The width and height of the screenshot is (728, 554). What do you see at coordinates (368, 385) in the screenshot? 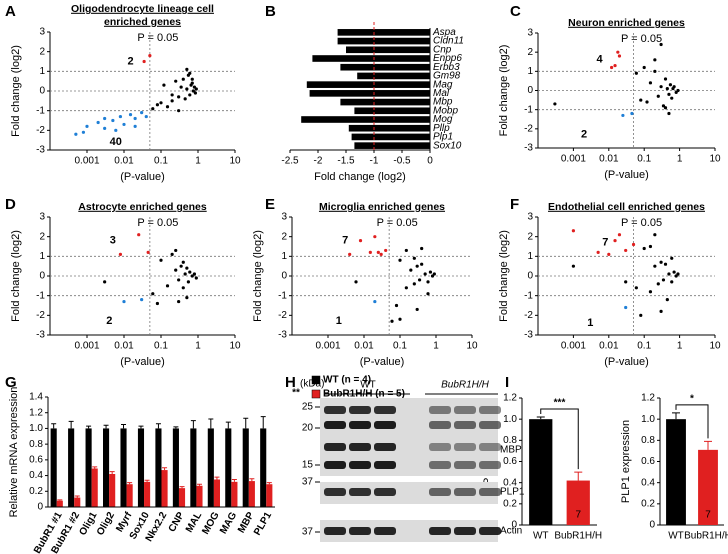
I see `group-label: WT` at bounding box center [368, 385].